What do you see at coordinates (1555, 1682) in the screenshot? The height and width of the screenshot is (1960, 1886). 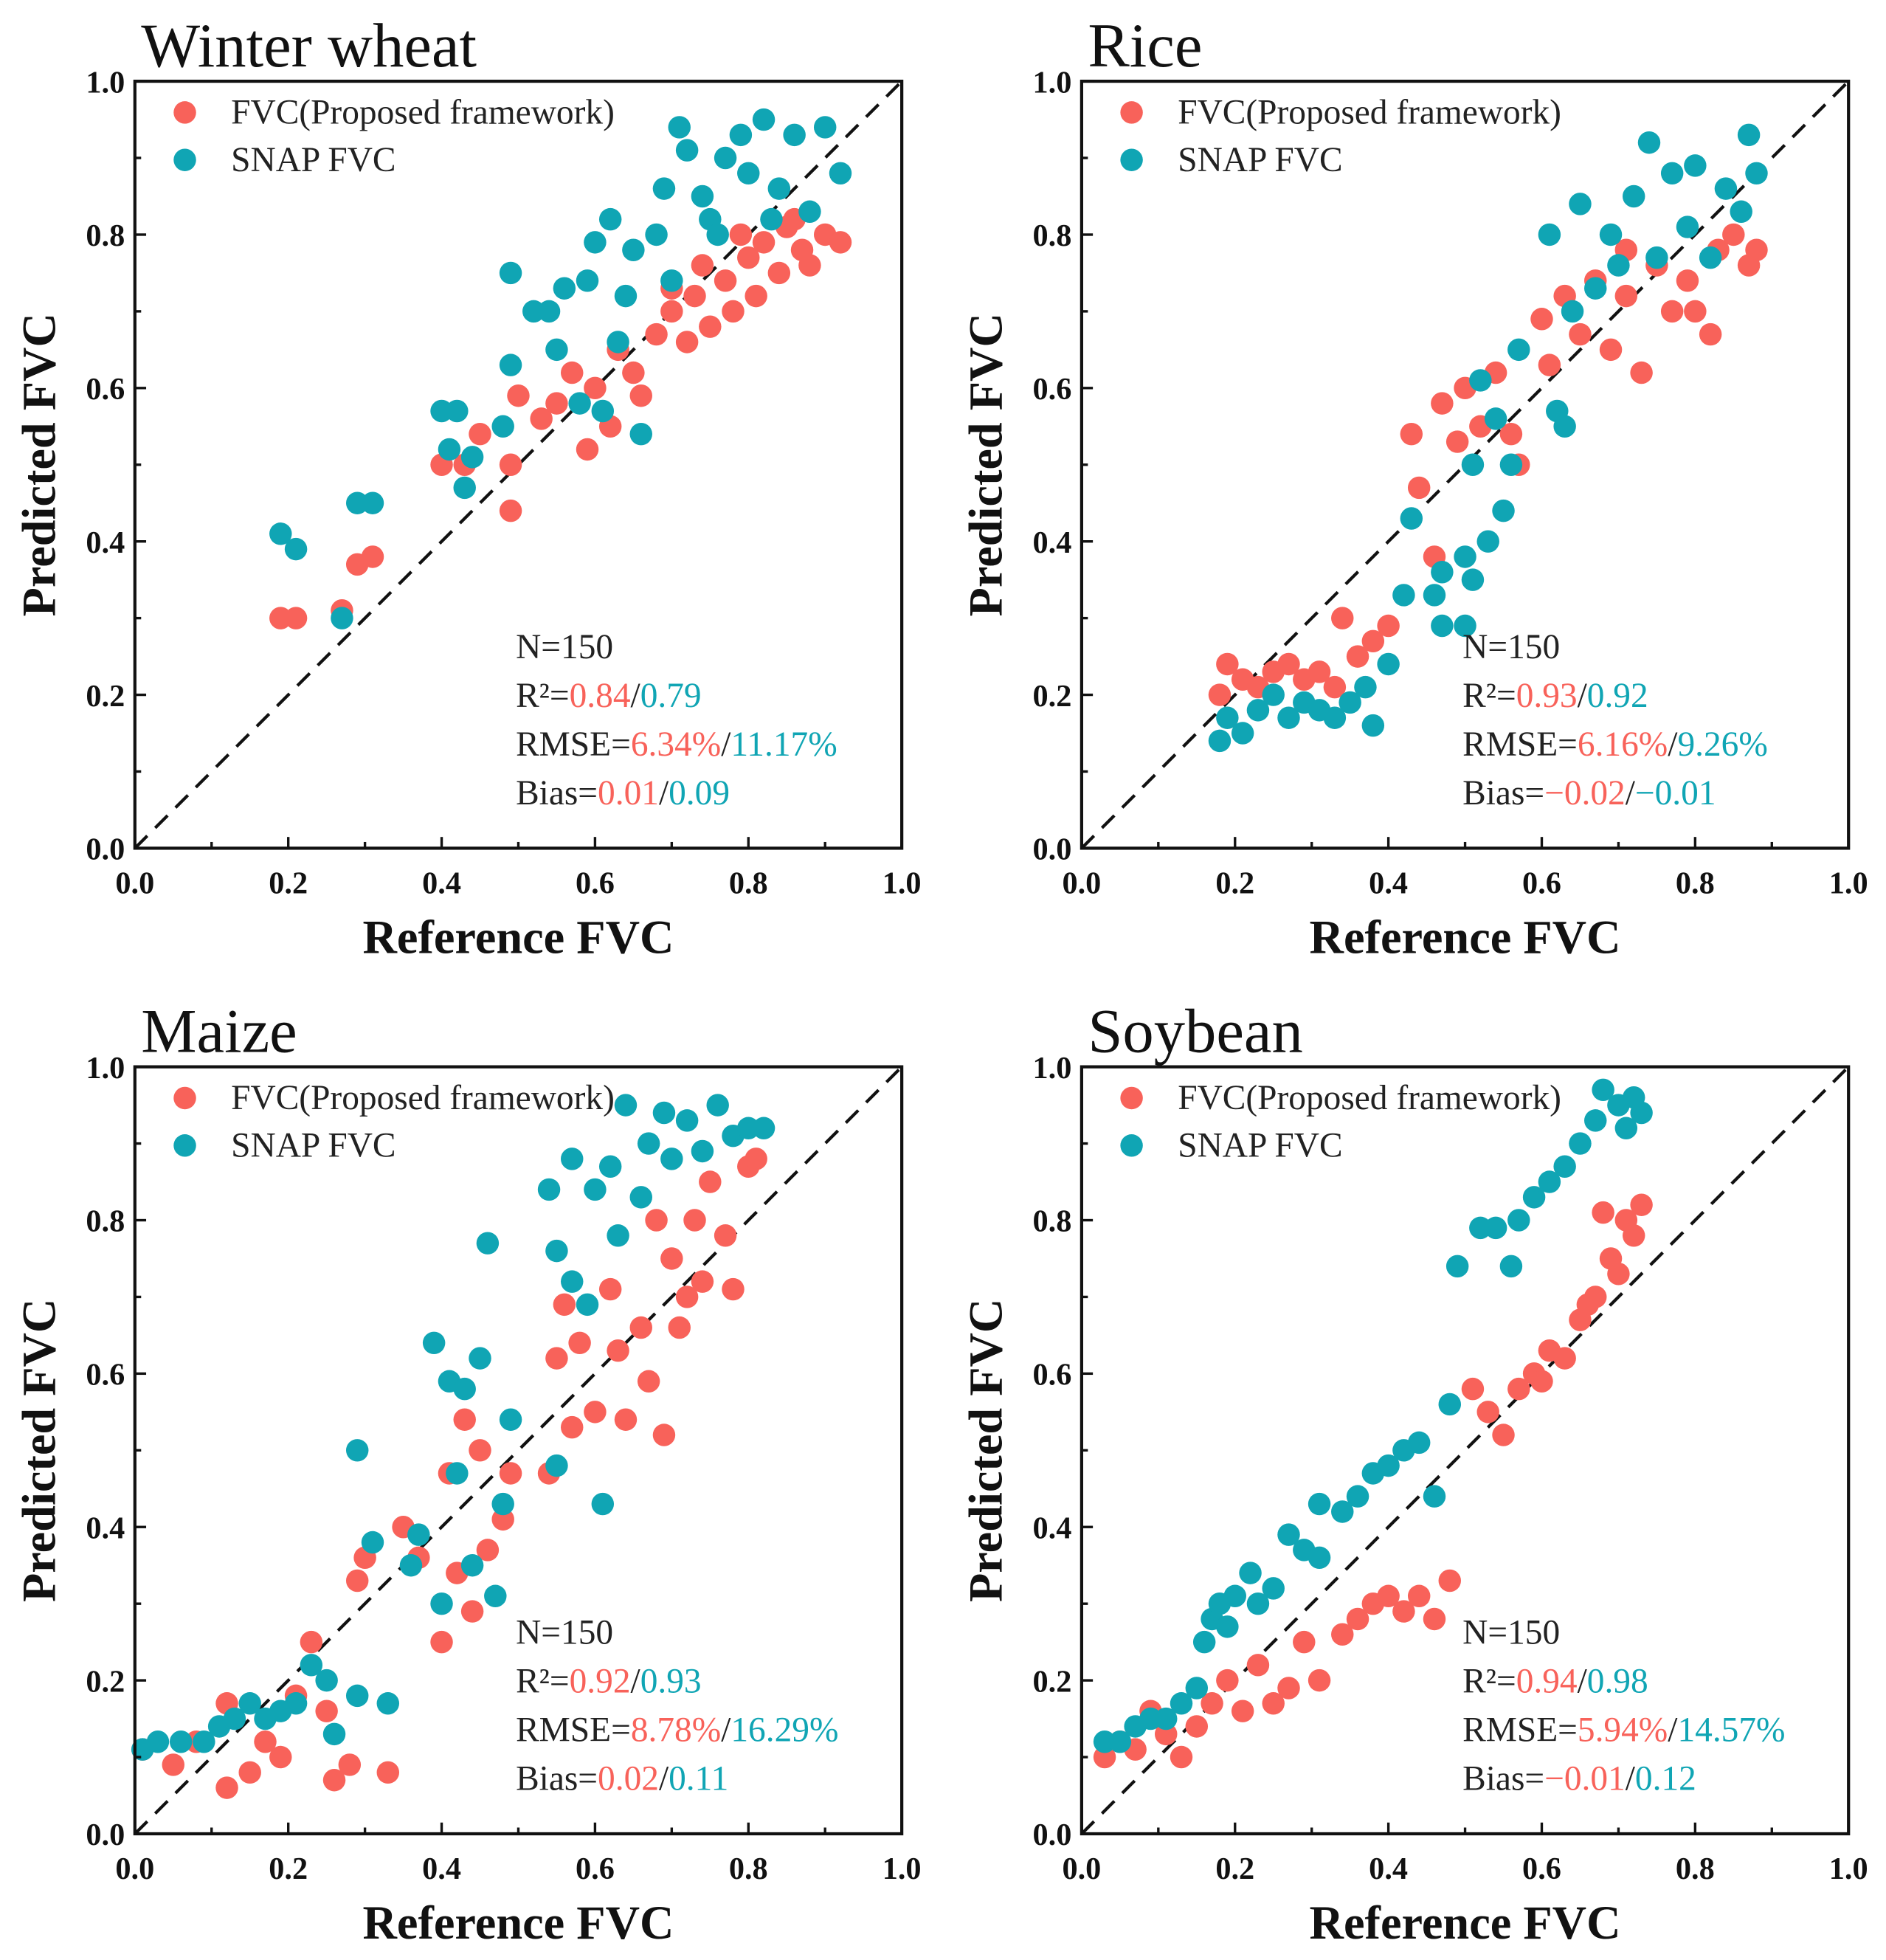 I see `stat-r2: R²=0.94/0.98` at bounding box center [1555, 1682].